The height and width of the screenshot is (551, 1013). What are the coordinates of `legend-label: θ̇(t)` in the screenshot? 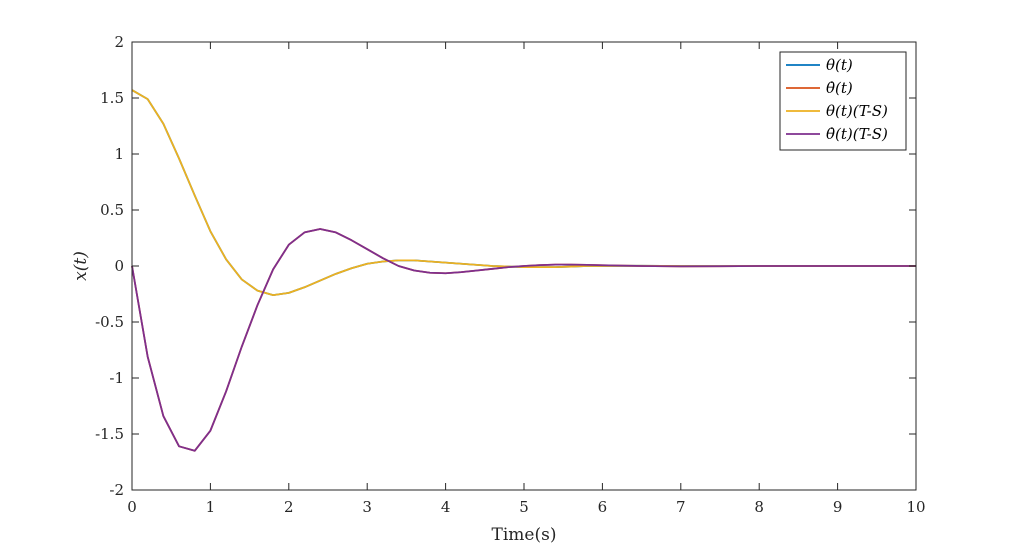 It's located at (839, 88).